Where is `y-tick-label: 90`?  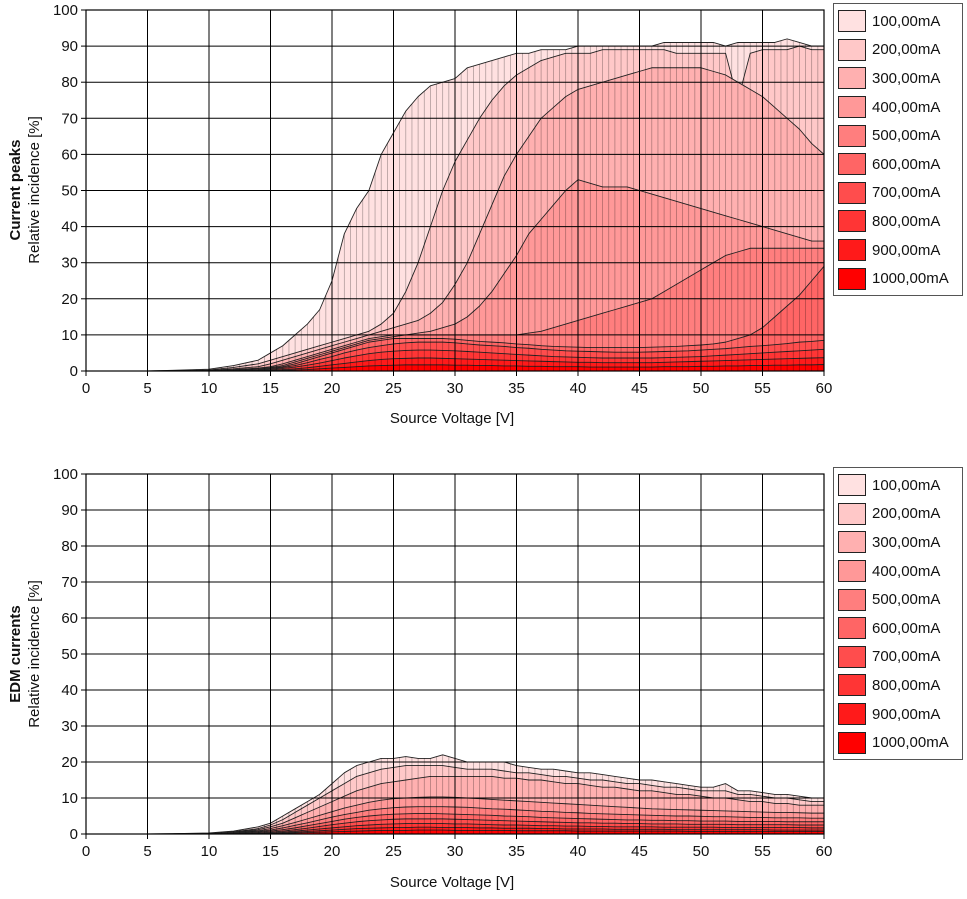 y-tick-label: 90 is located at coordinates (69, 46).